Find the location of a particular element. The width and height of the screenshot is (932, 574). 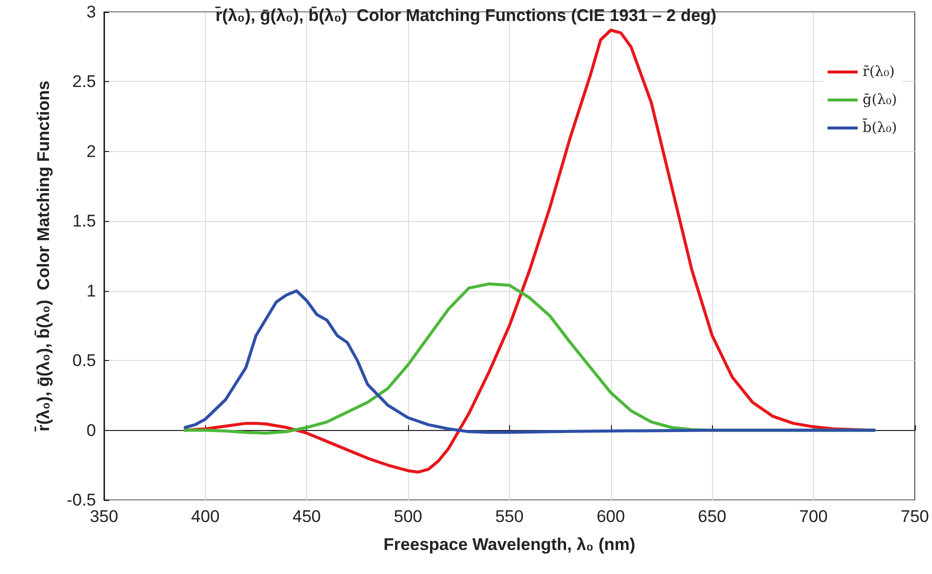

x-tick-label: 600 is located at coordinates (610, 516).